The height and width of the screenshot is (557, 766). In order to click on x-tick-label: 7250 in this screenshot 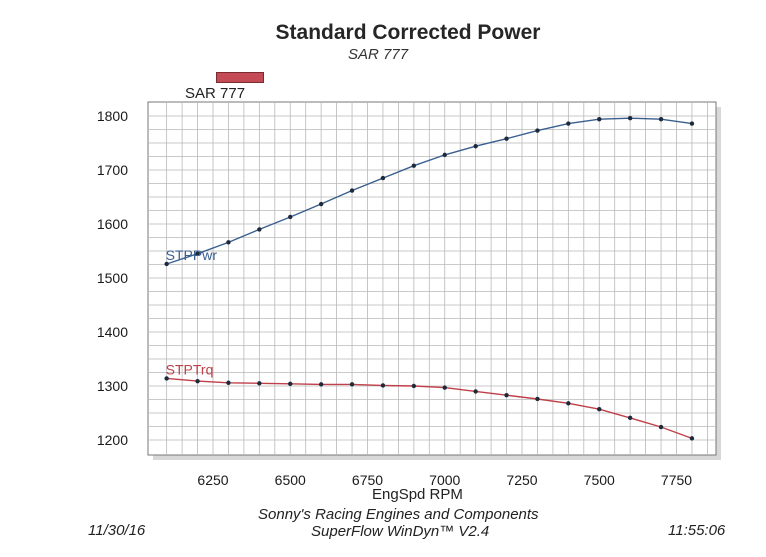, I will do `click(521, 480)`.